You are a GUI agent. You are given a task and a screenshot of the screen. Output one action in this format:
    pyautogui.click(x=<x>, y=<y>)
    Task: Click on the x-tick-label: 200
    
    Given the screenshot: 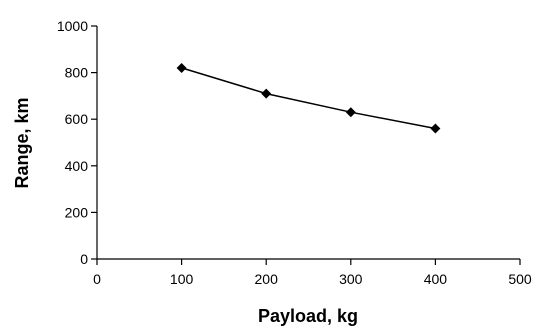 What is the action you would take?
    pyautogui.click(x=267, y=279)
    